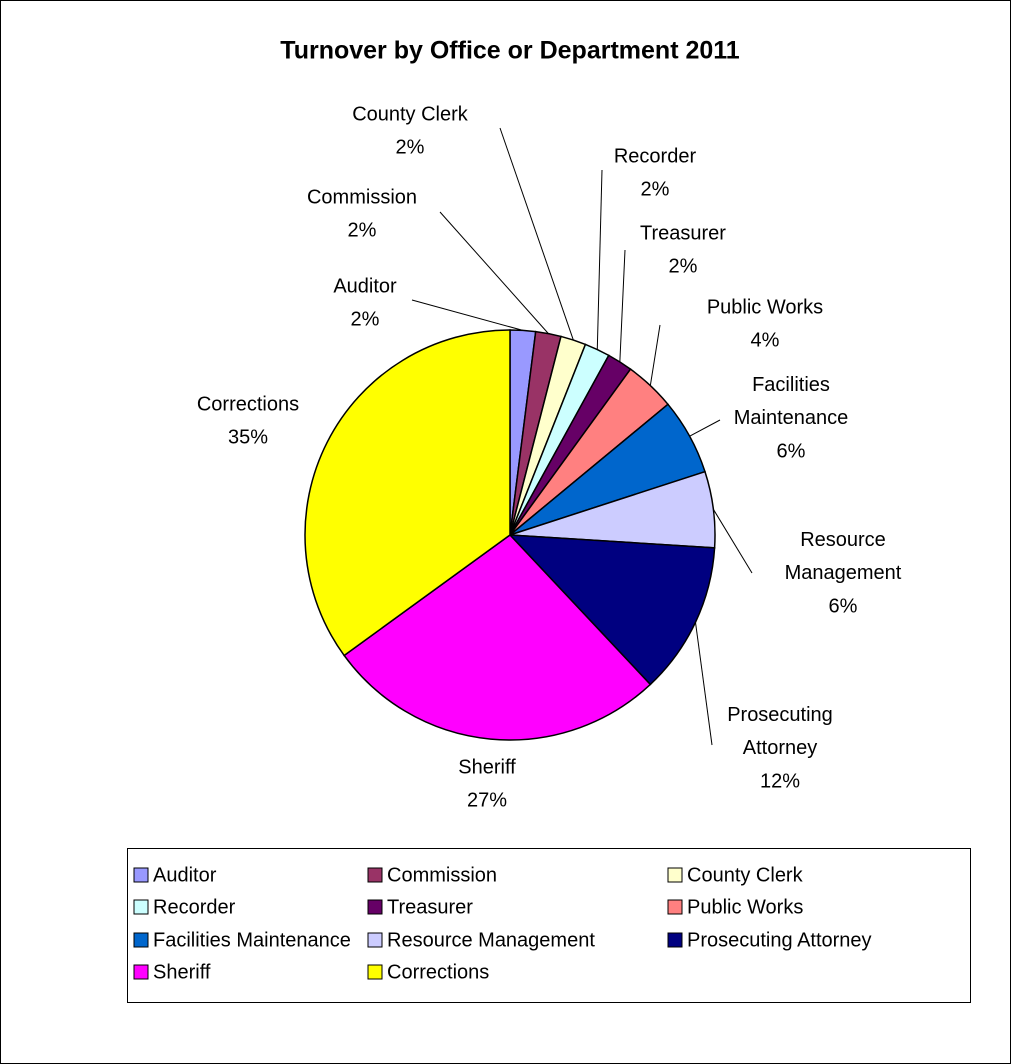 The width and height of the screenshot is (1011, 1064). Describe the element at coordinates (549, 925) in the screenshot. I see `legend-box` at that location.